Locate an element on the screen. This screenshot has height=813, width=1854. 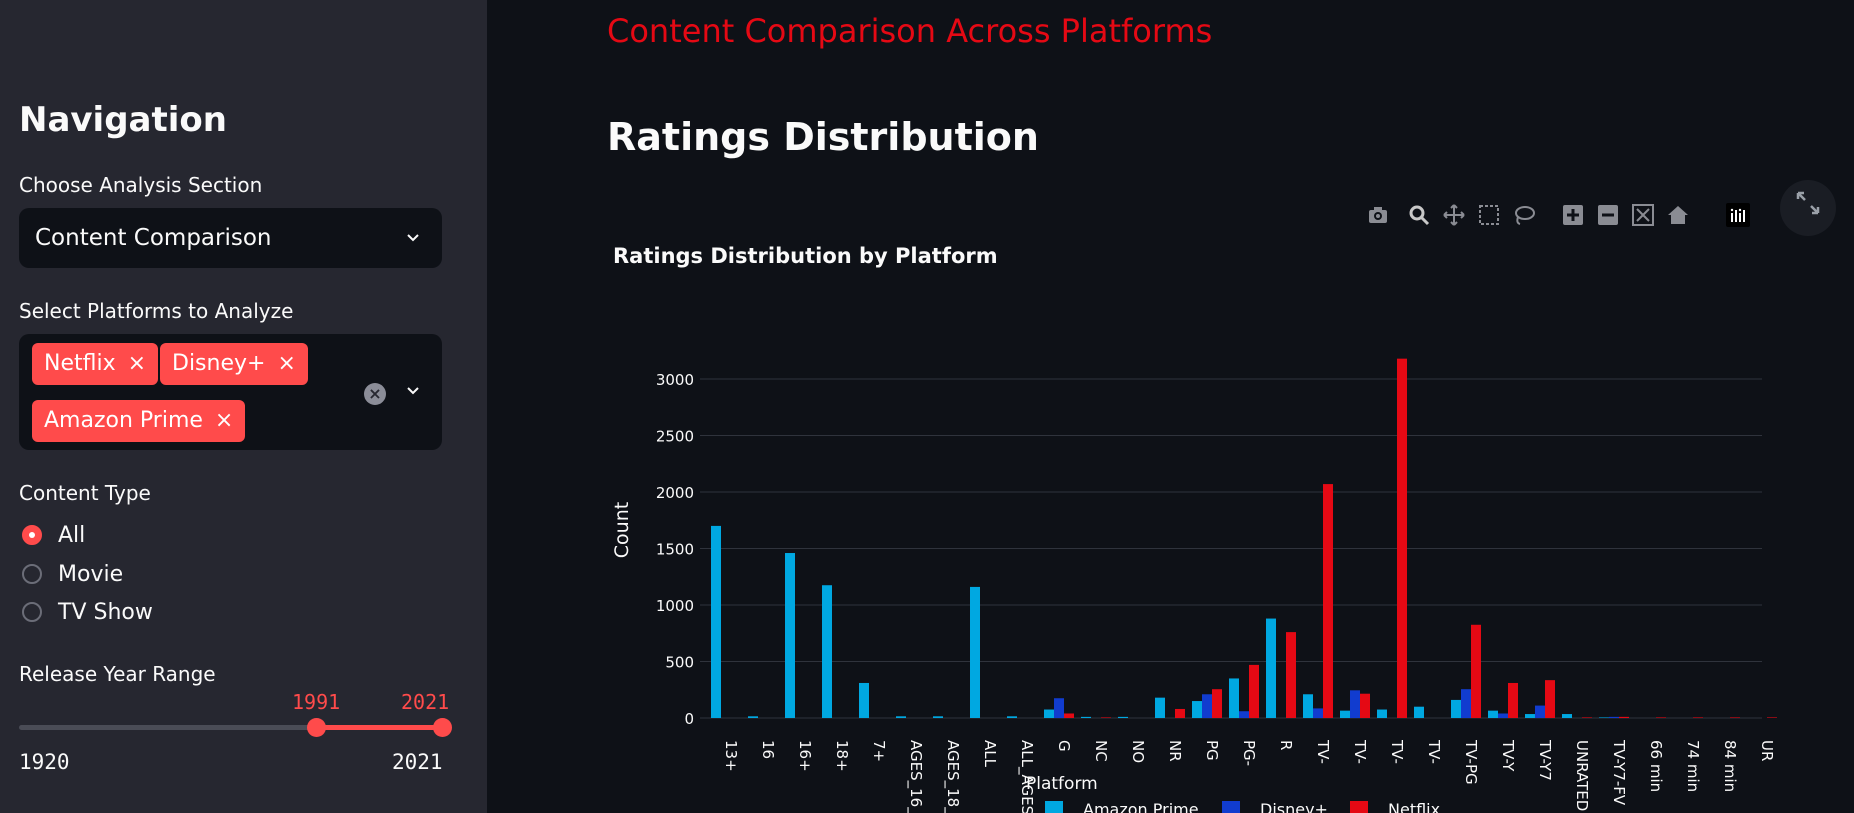
legend-label: Netflix is located at coordinates (1414, 806).